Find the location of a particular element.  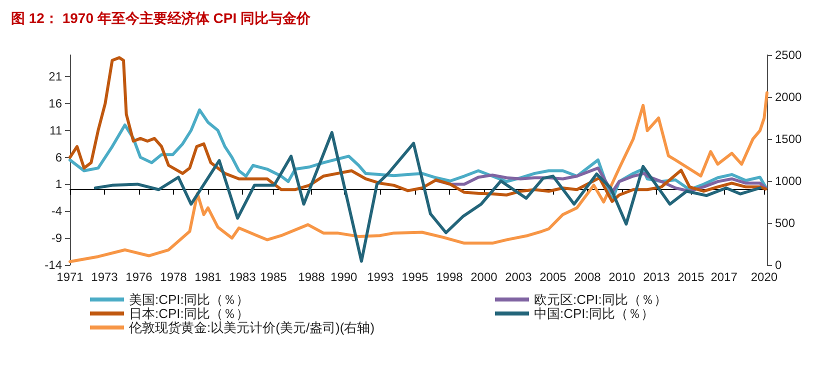

y2-tick-label: 1500 is located at coordinates (788, 139).